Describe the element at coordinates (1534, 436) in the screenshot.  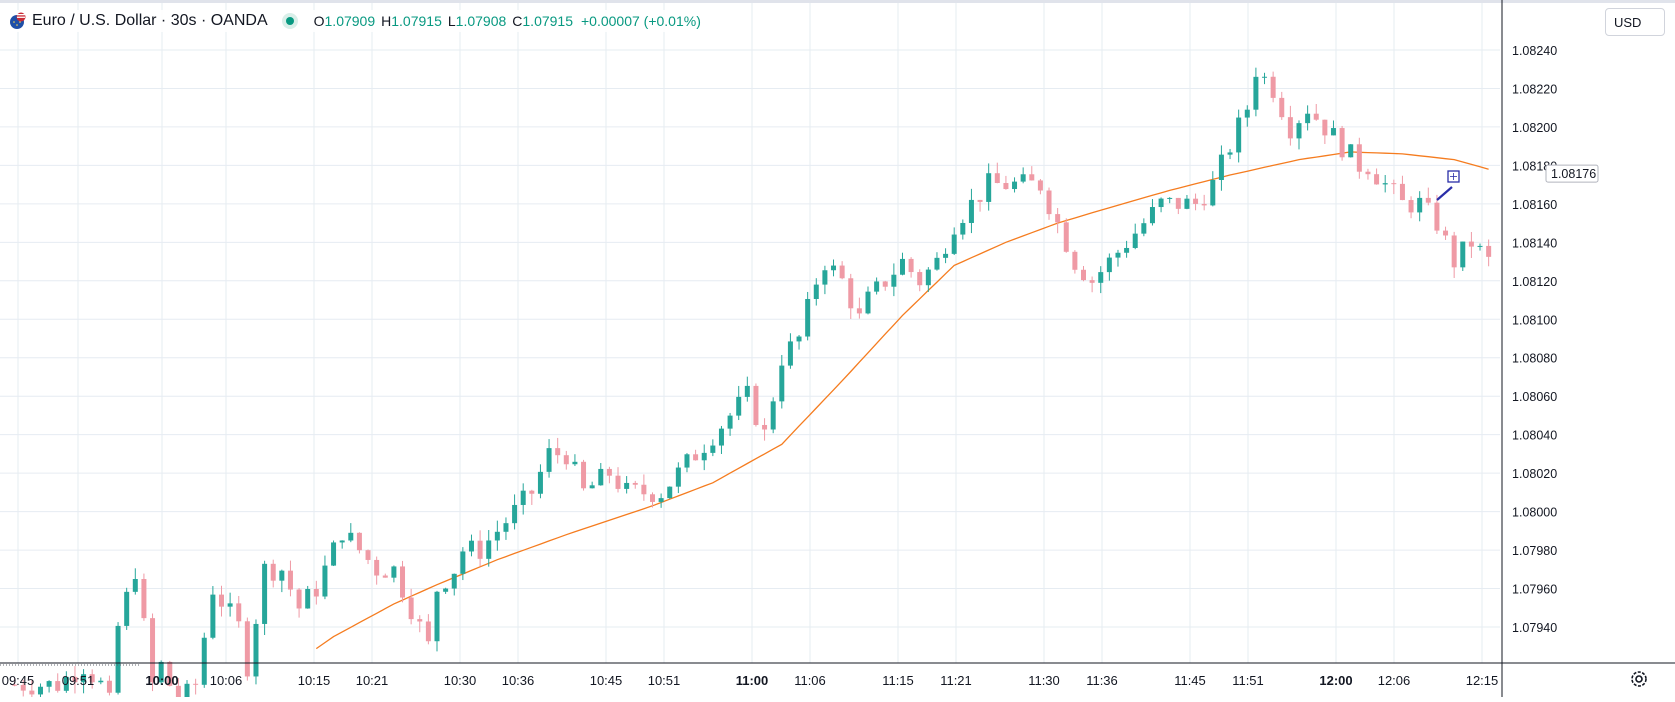
I see `y-tick-label: 1.08040` at that location.